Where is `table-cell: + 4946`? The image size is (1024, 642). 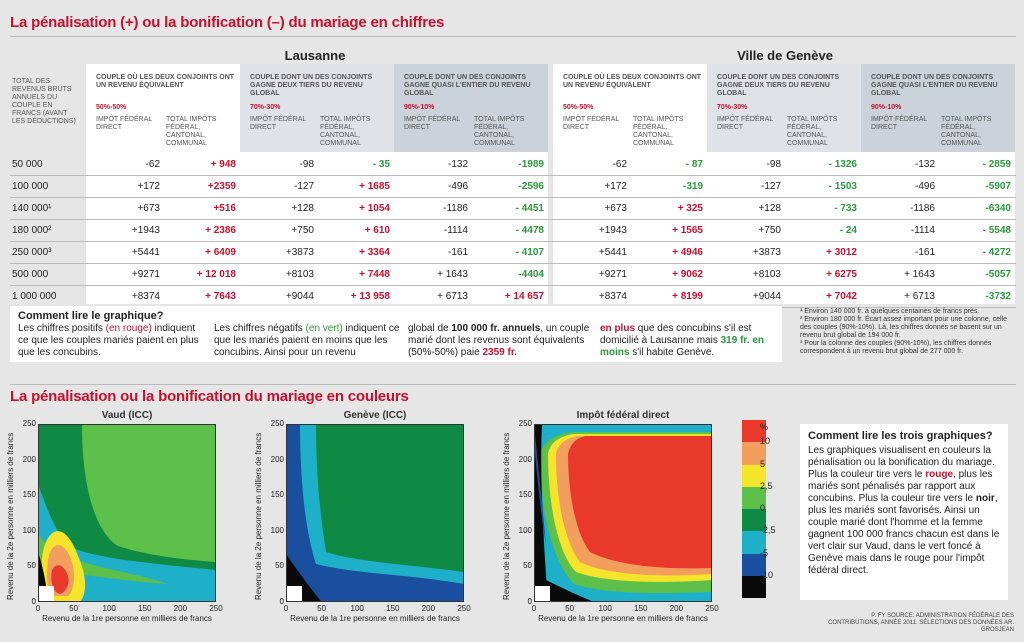 table-cell: + 4946 is located at coordinates (687, 252).